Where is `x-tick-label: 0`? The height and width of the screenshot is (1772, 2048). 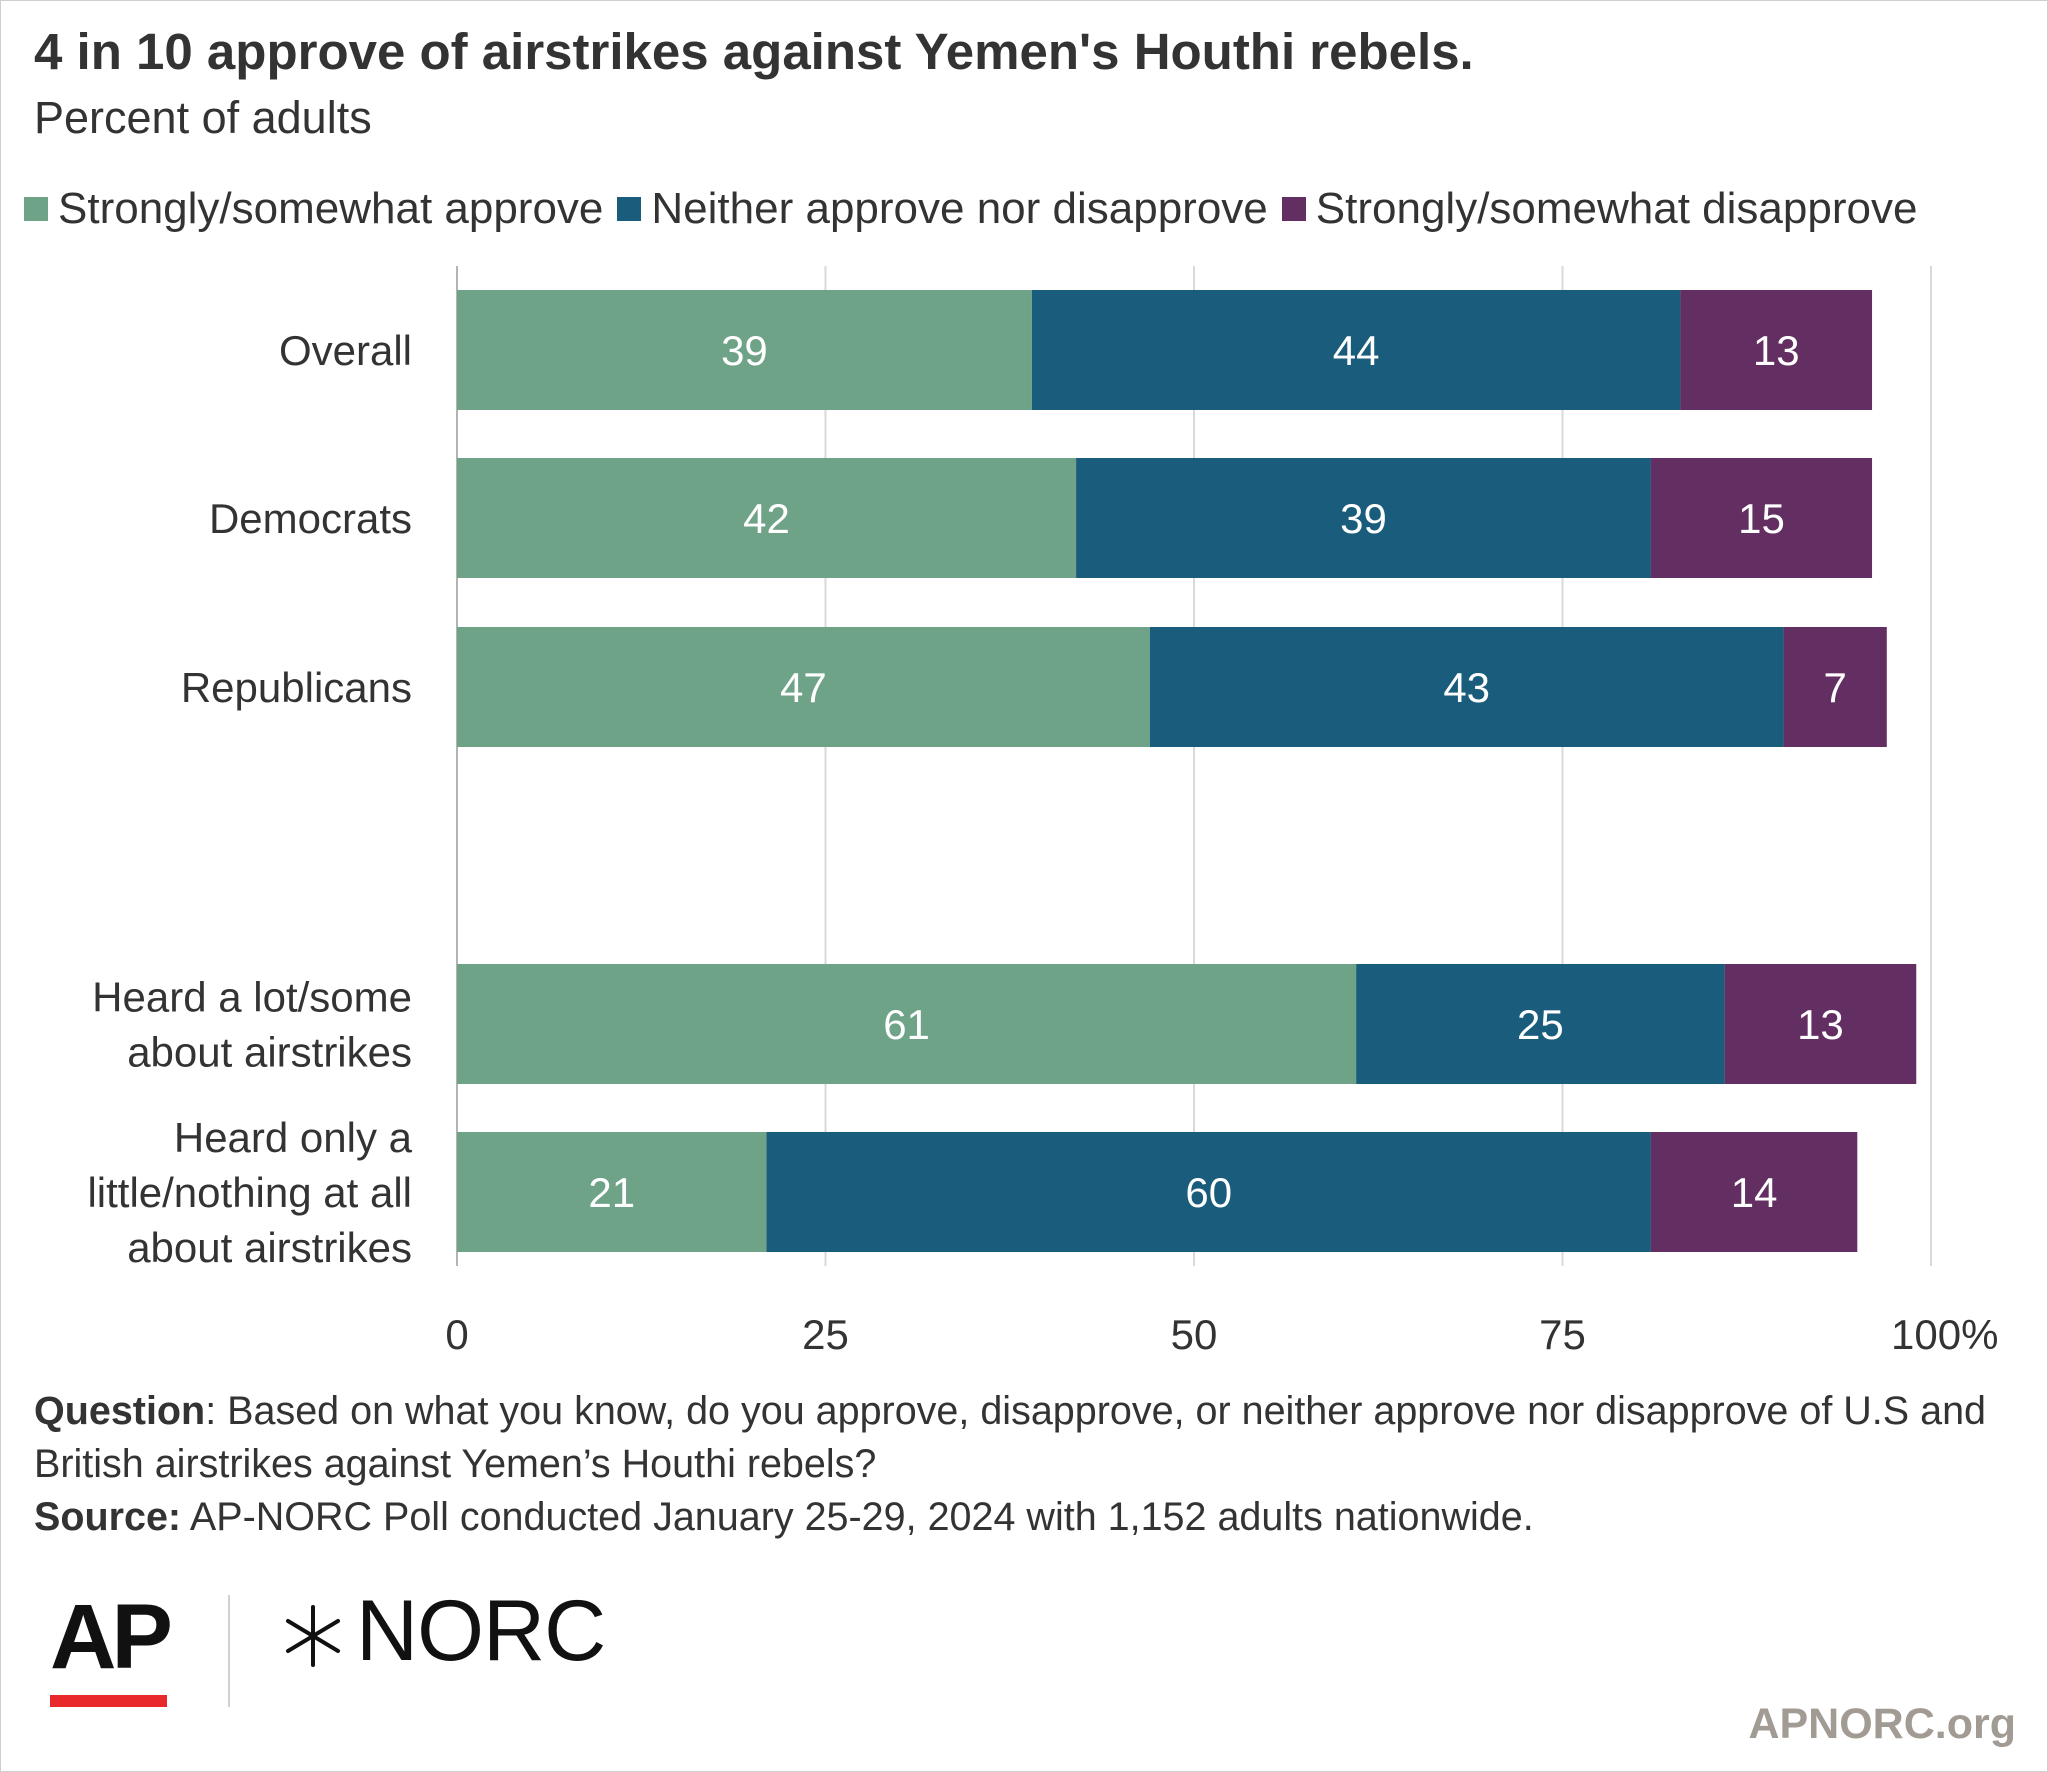
x-tick-label: 0 is located at coordinates (456, 1334).